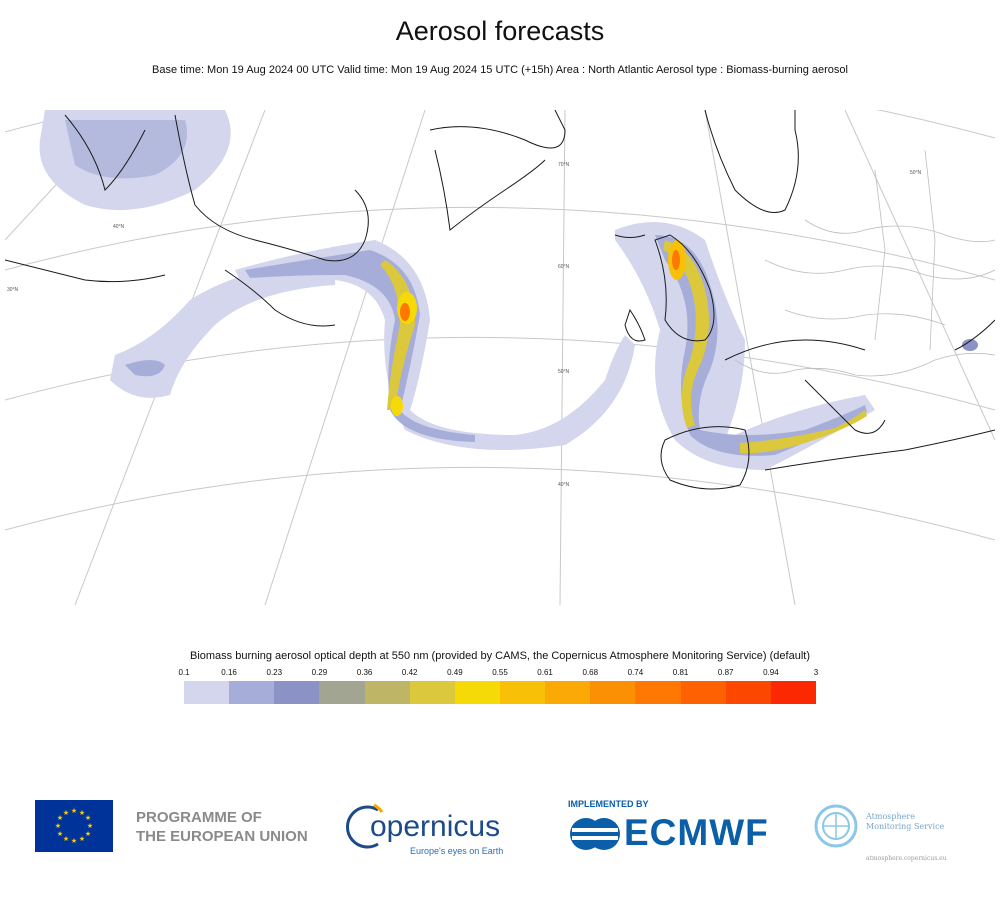 The width and height of the screenshot is (1000, 900). I want to click on legend-tick: 0.29, so click(319, 672).